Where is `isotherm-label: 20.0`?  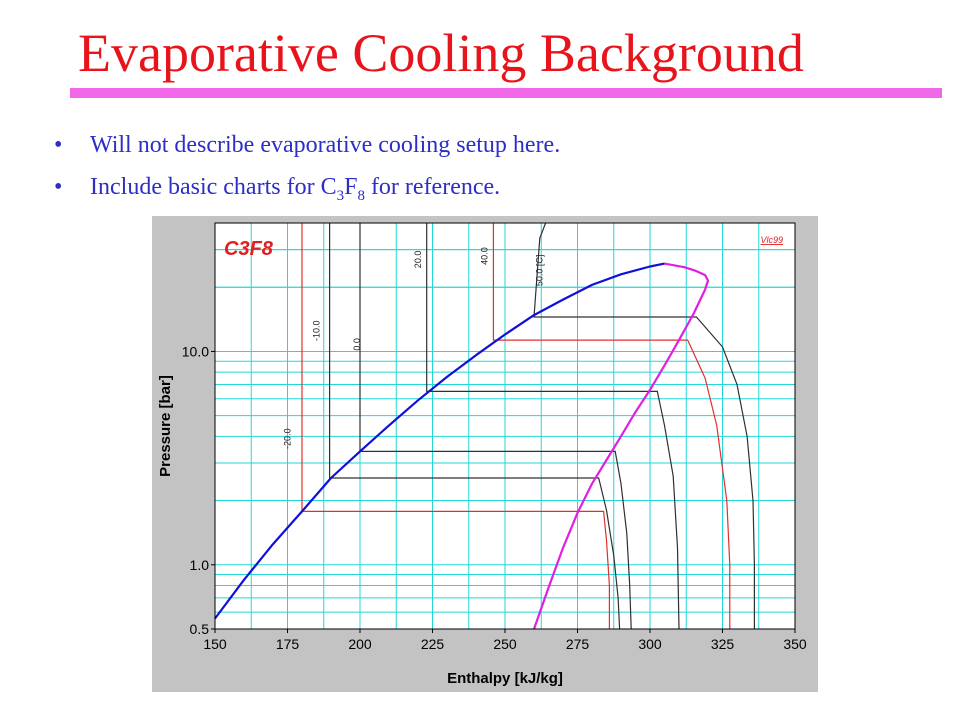 isotherm-label: 20.0 is located at coordinates (418, 260).